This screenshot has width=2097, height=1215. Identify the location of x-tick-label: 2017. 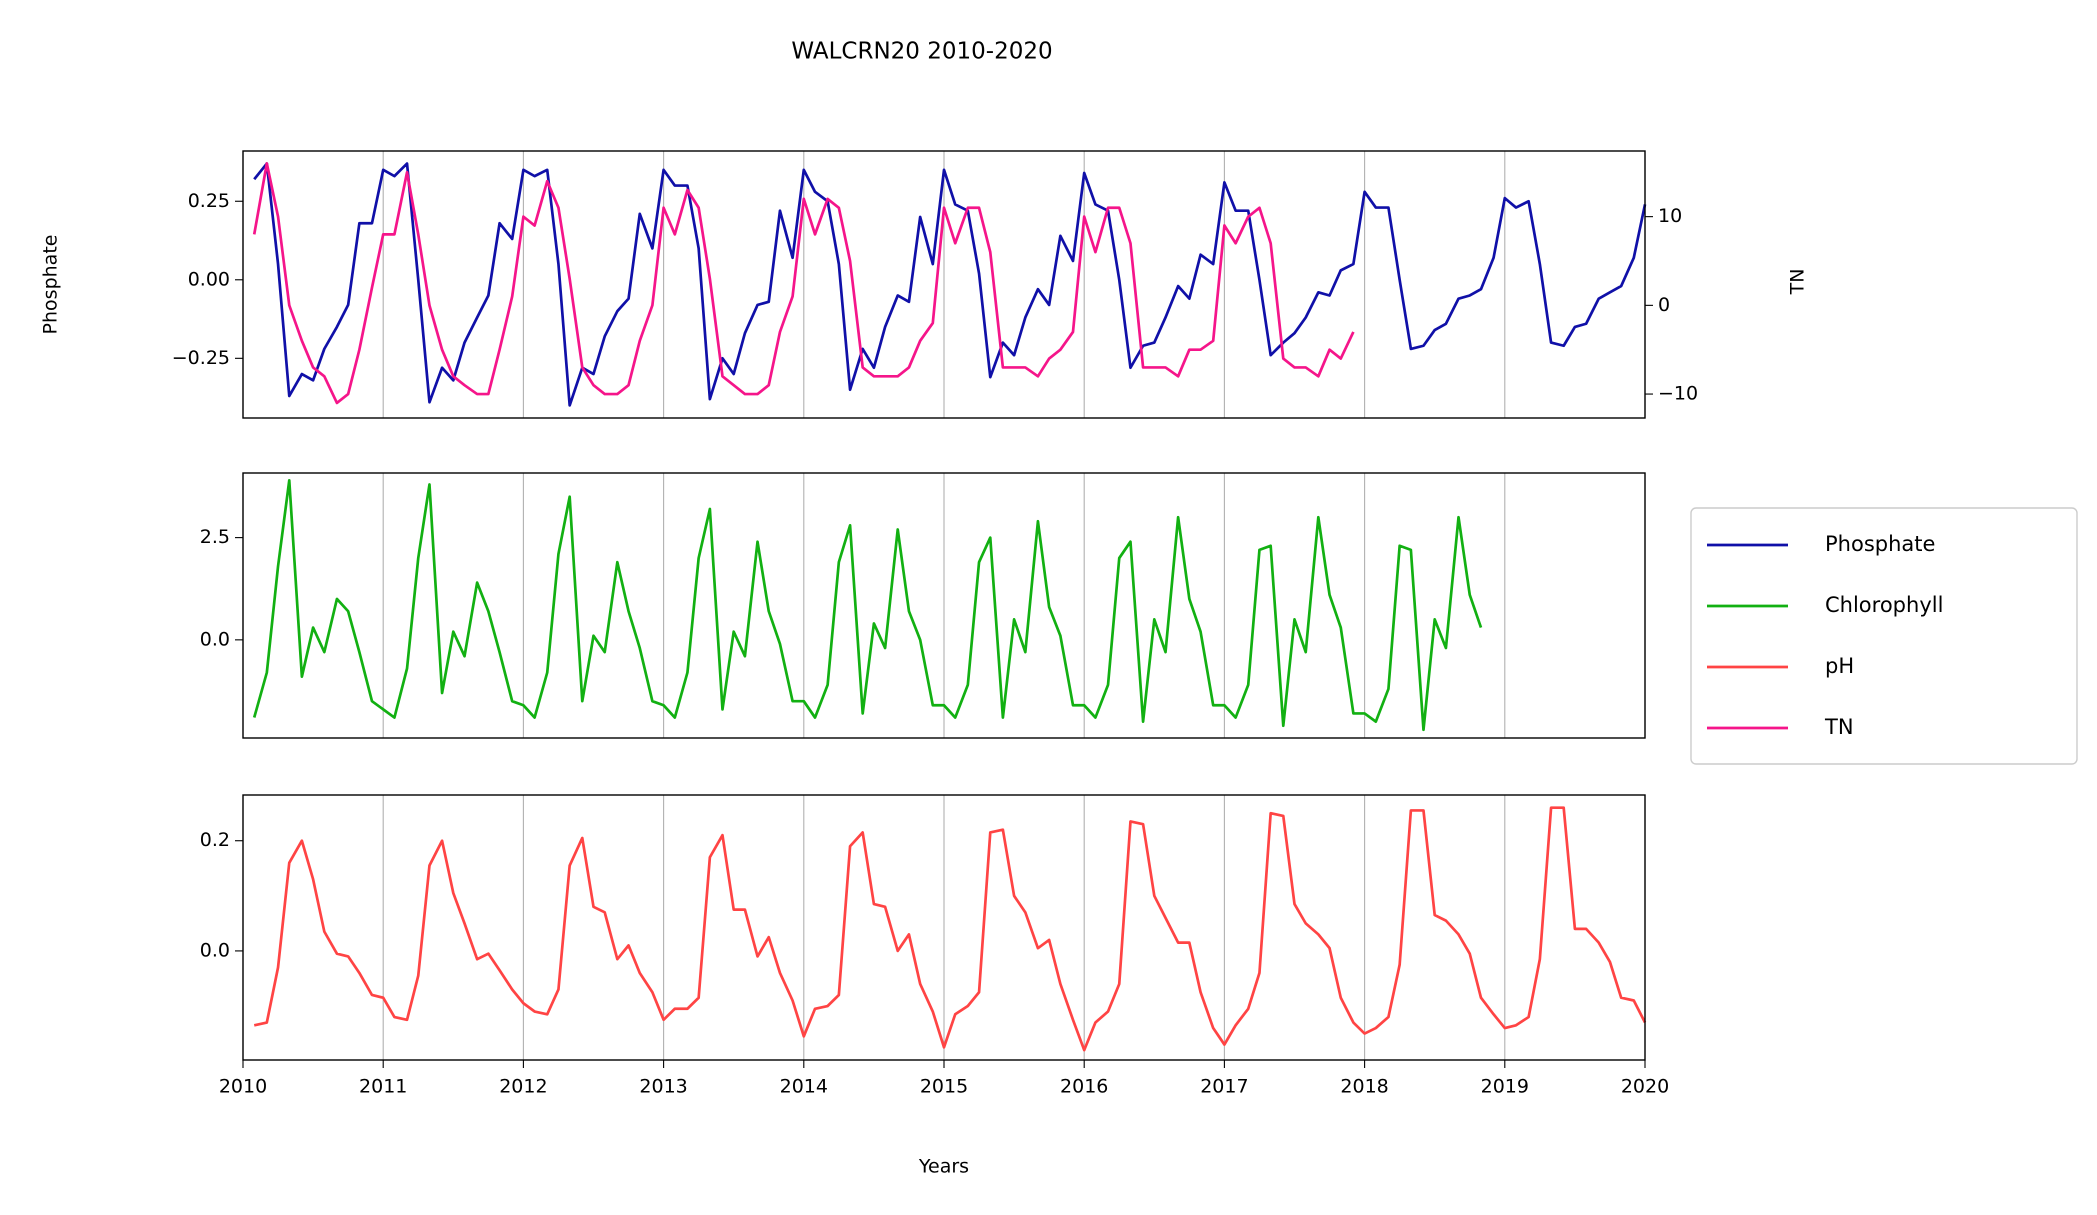
(1224, 1087).